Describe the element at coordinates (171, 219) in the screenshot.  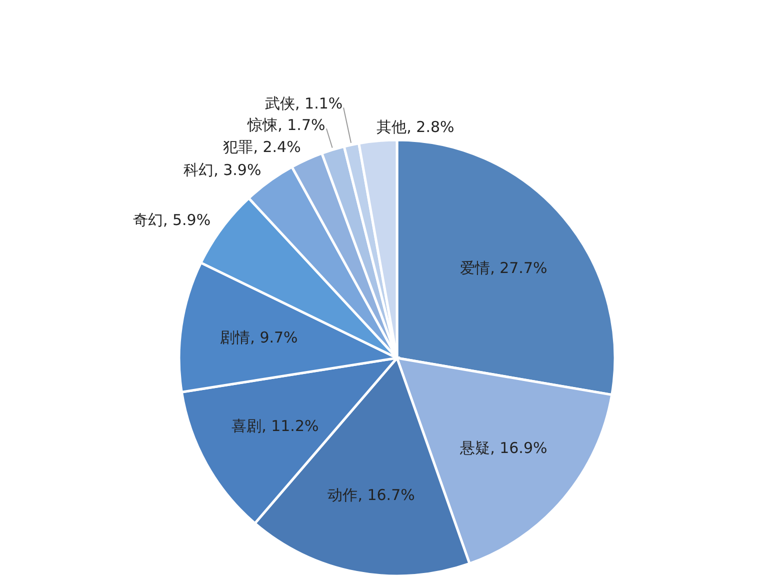
I see `slice-label: 奇幻, 5.9%` at that location.